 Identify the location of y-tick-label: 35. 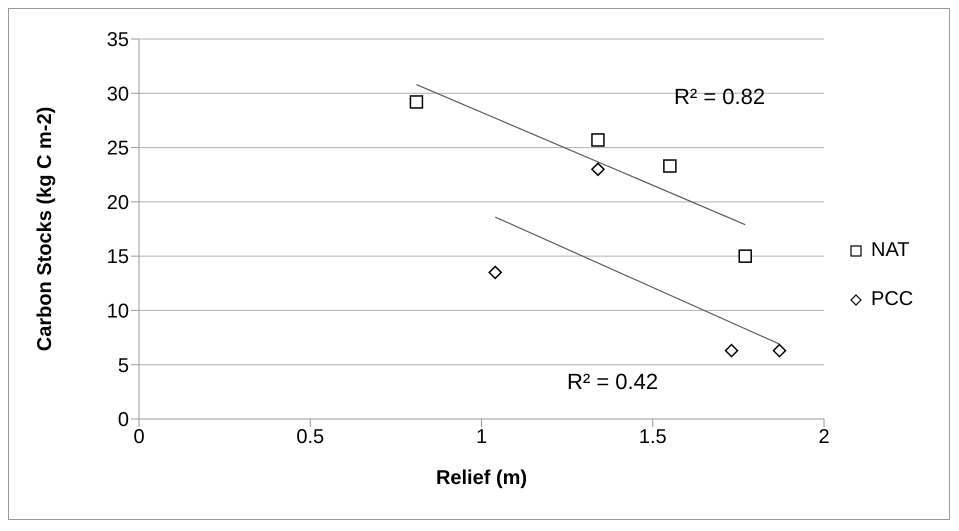
(117, 40).